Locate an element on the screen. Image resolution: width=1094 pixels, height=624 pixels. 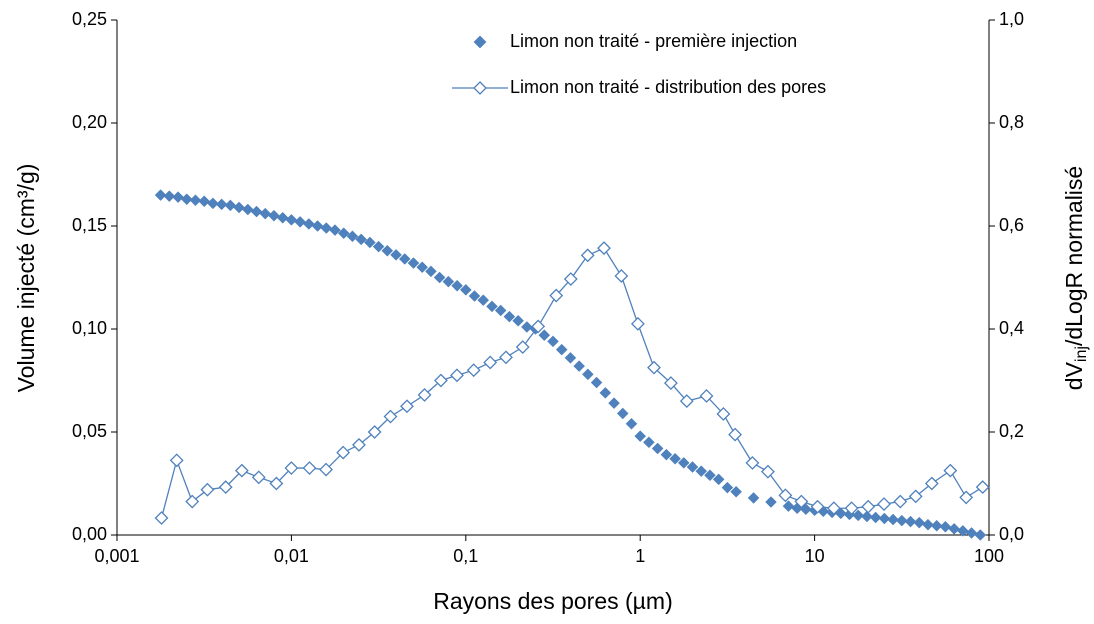
y-axis-title: Volume injecté (cm³/g) is located at coordinates (26, 278).